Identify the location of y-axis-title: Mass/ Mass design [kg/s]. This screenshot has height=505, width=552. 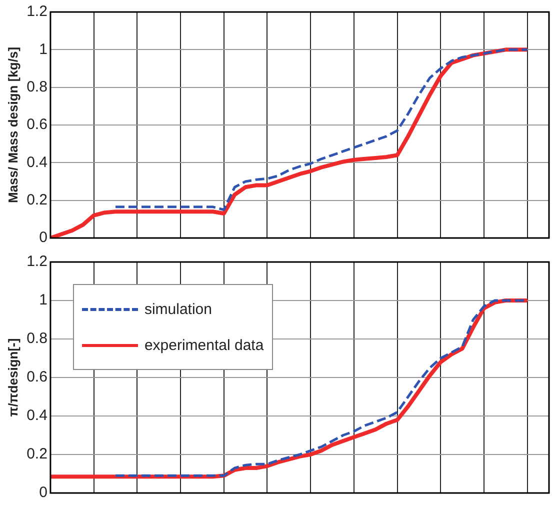
(12, 125).